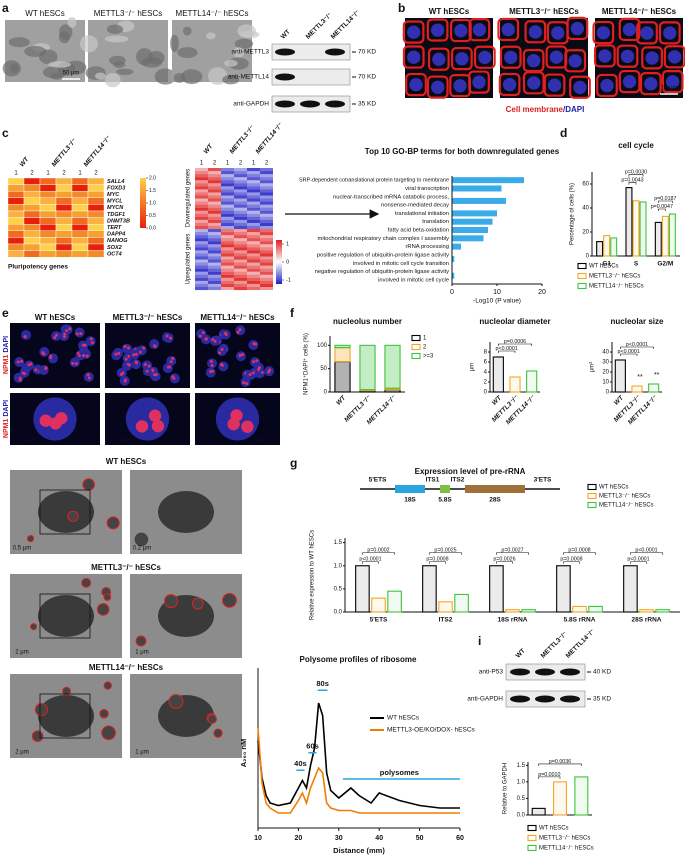 Image resolution: width=685 pixels, height=861 pixels. I want to click on x-tick-label: 10, so click(497, 292).